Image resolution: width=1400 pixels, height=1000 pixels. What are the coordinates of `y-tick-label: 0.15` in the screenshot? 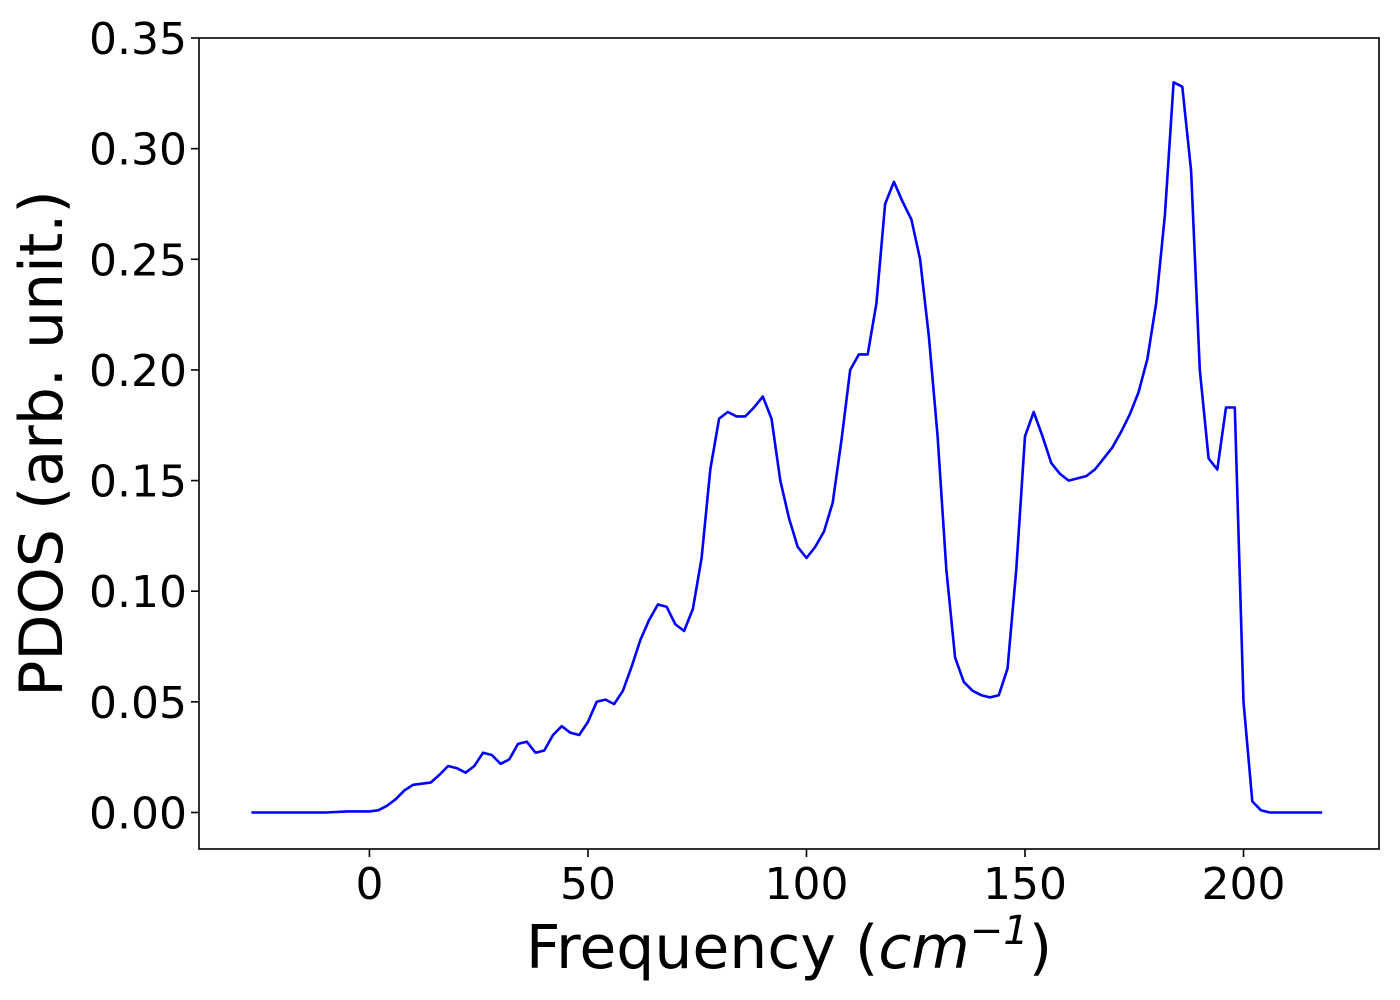 It's located at (138, 482).